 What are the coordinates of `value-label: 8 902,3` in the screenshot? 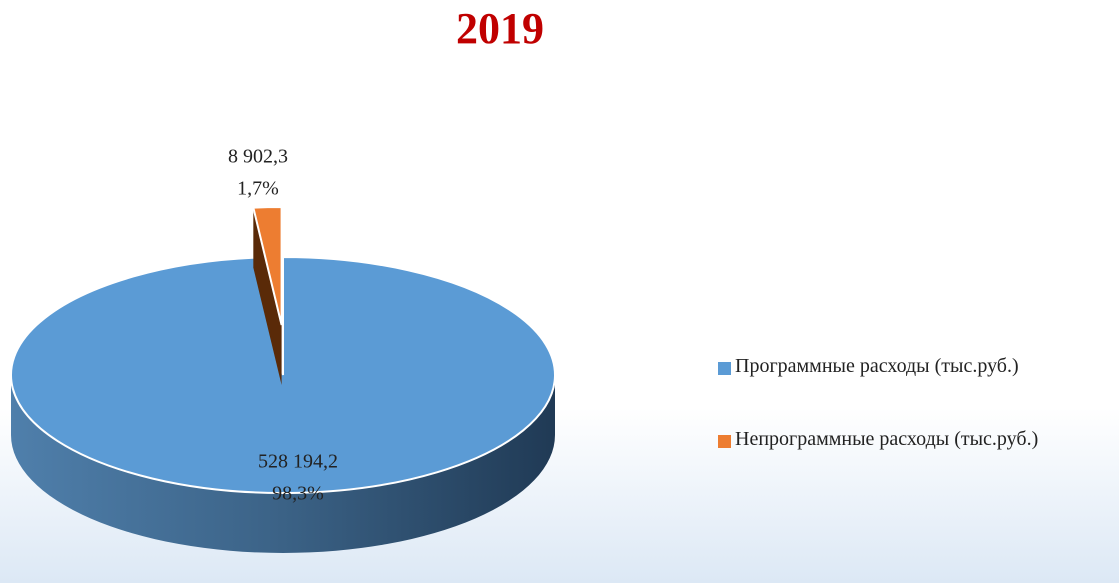 It's located at (258, 157).